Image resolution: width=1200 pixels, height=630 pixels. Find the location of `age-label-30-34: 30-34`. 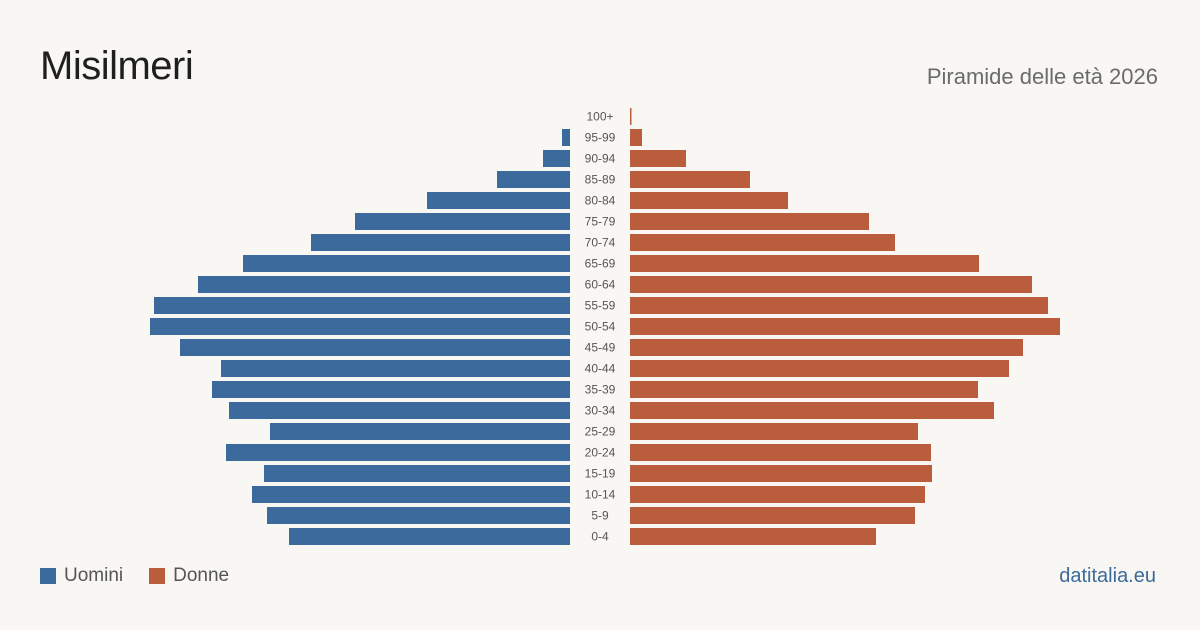

age-label-30-34: 30-34 is located at coordinates (600, 411).